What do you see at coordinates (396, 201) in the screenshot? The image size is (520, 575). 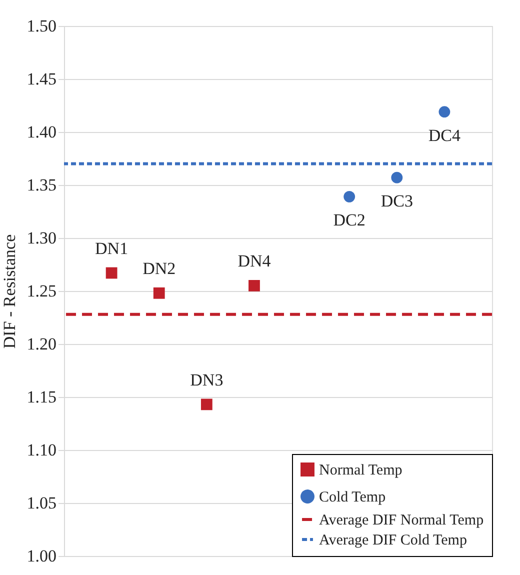 I see `annotation: DC3` at bounding box center [396, 201].